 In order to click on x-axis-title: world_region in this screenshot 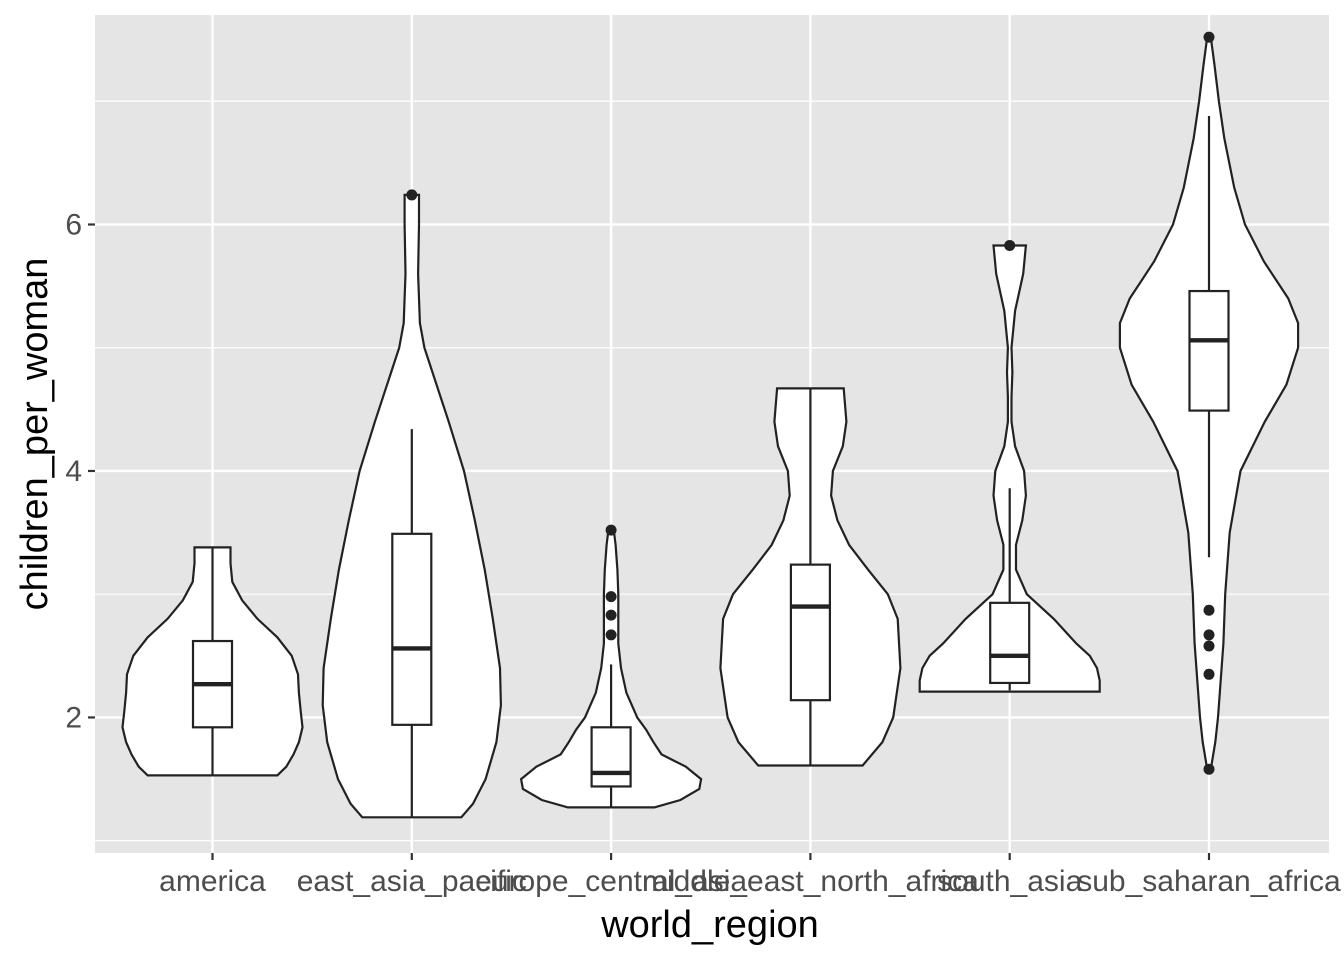, I will do `click(709, 925)`.